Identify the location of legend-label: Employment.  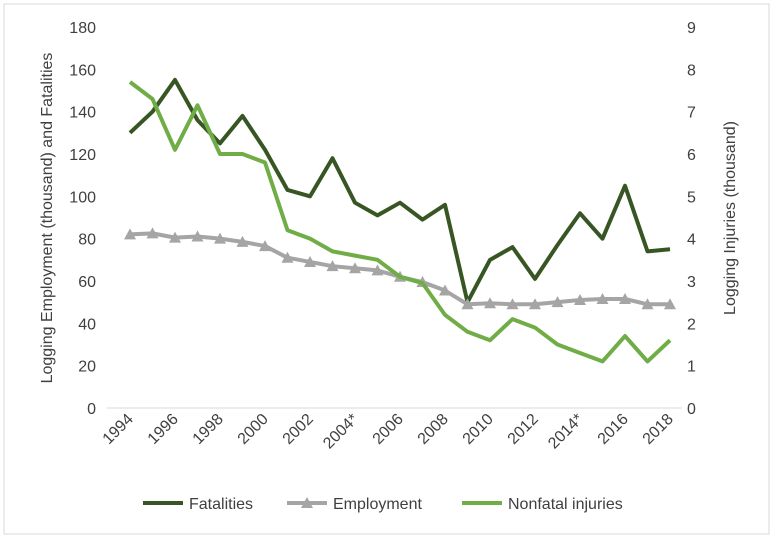
(377, 504).